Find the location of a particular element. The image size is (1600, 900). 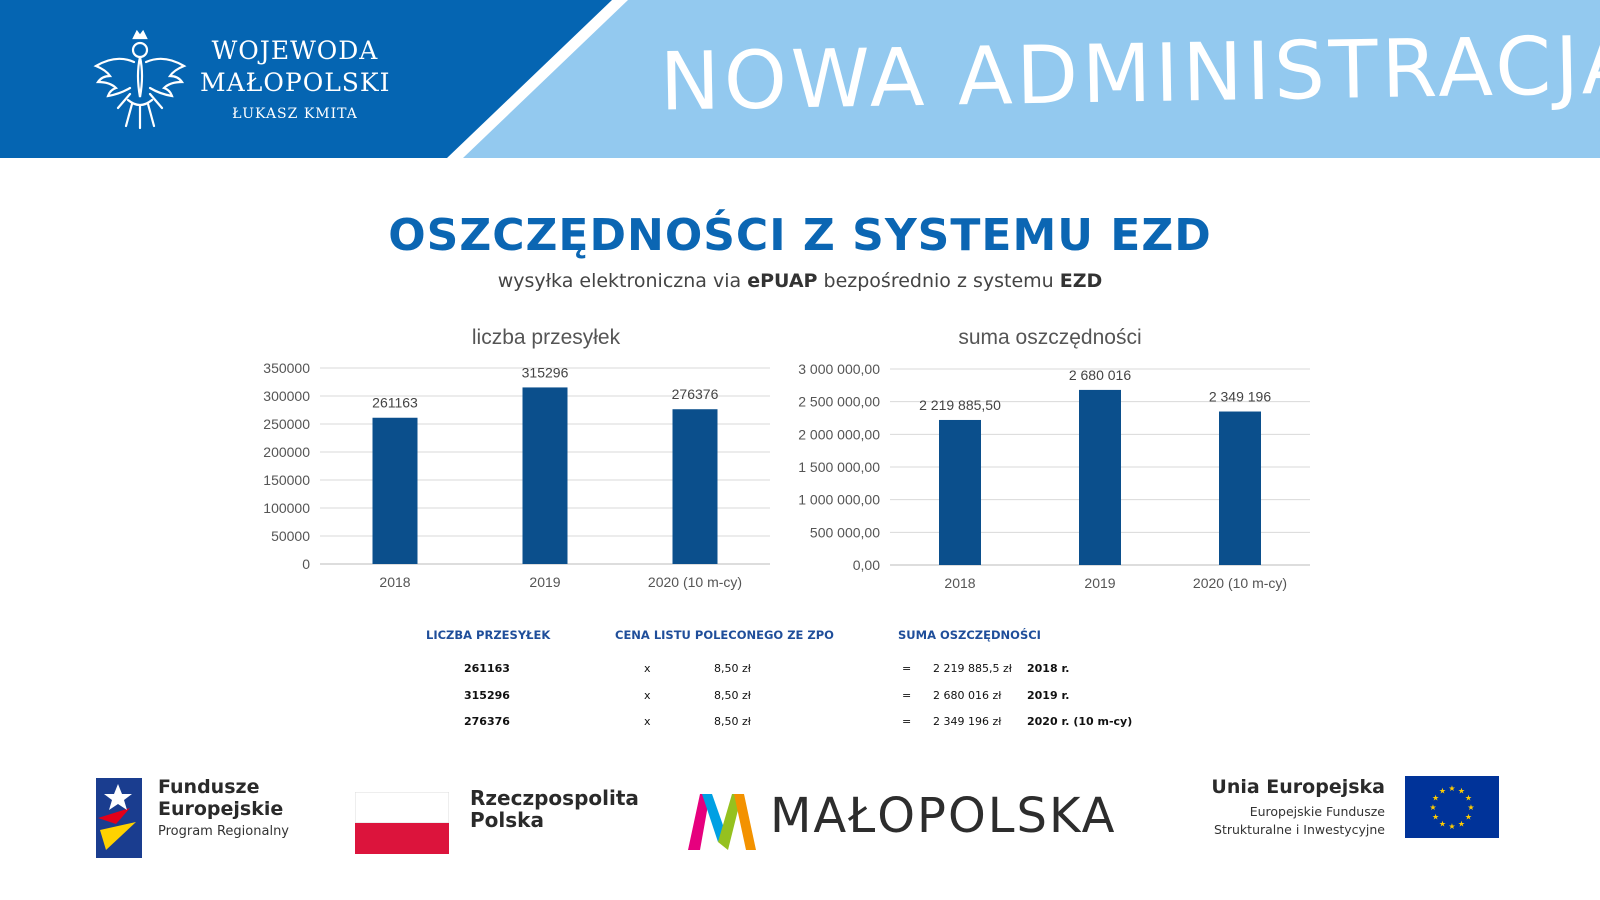

y-tick-label: 2 500 000,00 is located at coordinates (839, 402).